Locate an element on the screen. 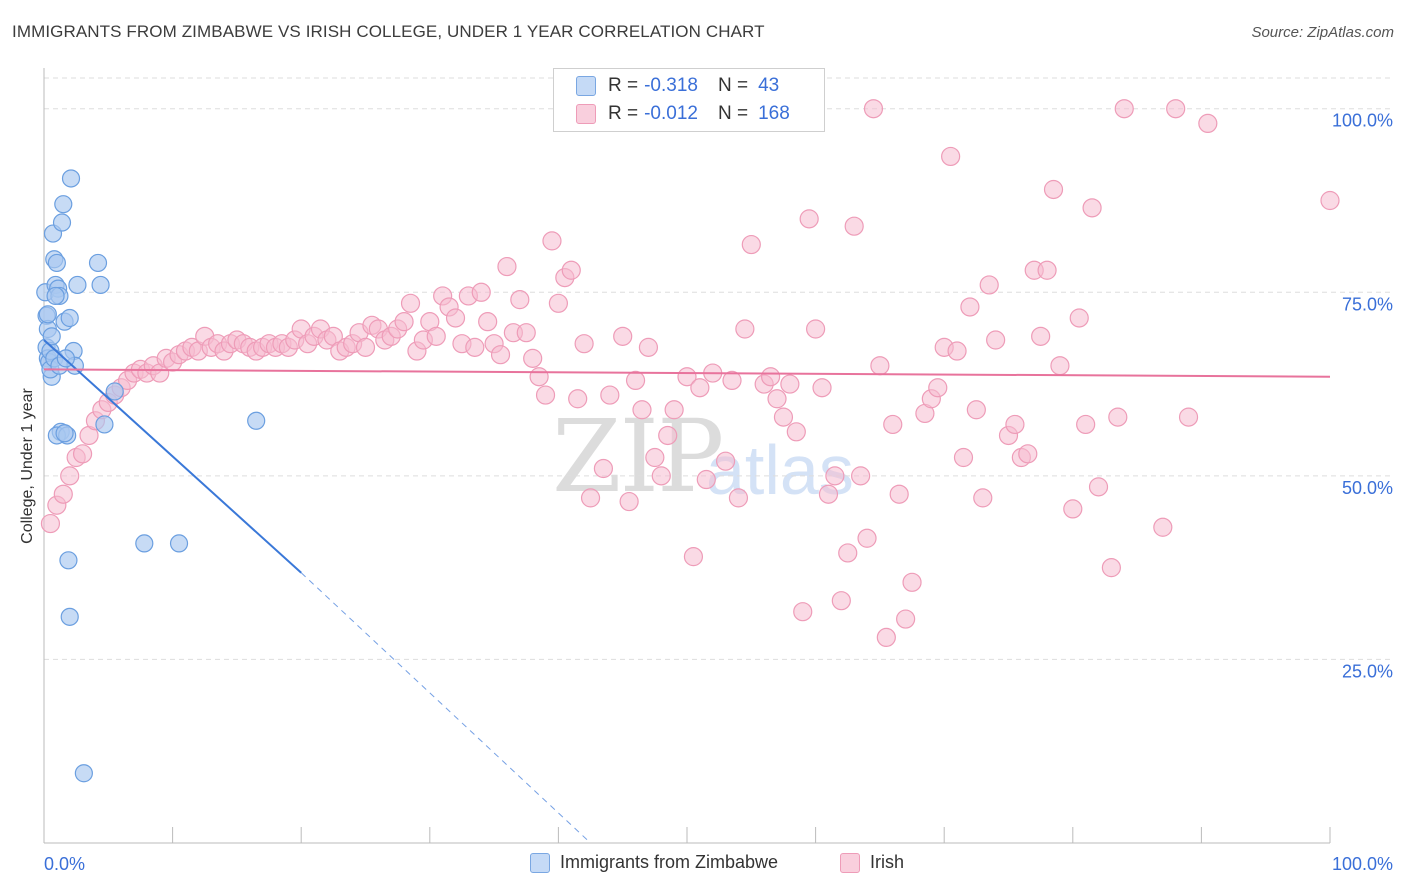 The height and width of the screenshot is (892, 1406). source-credit: Source: ZipAtlas.com is located at coordinates (1322, 32).